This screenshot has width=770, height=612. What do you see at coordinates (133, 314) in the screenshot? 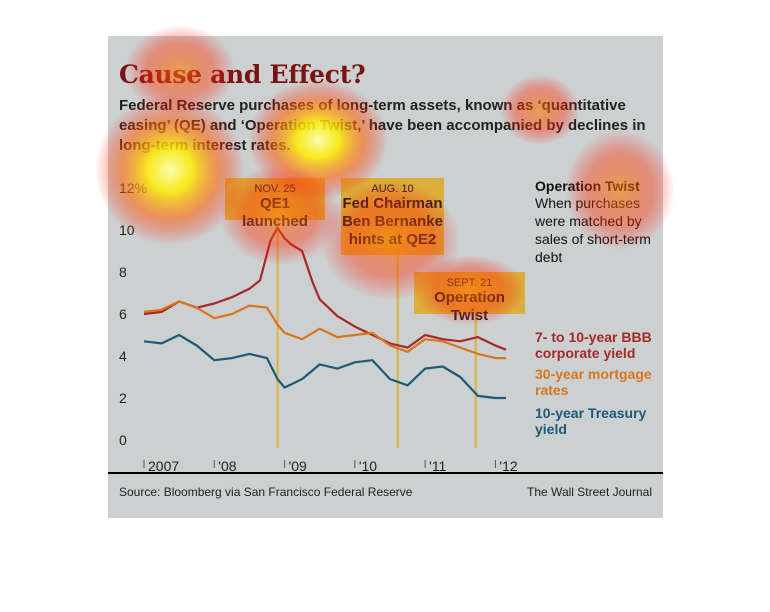
I see `y-axis: 0 2 4 6 8 10 12%` at bounding box center [133, 314].